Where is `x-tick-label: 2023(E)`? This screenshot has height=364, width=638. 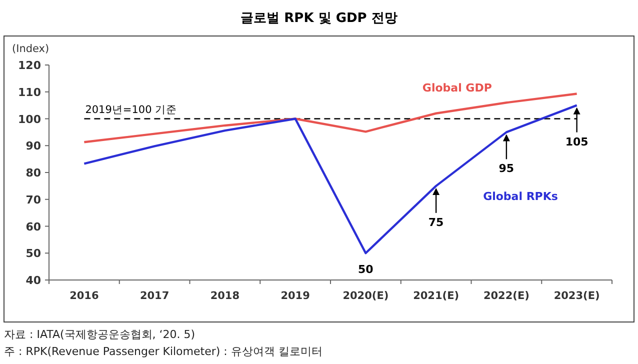
x-tick-label: 2023(E) is located at coordinates (577, 296).